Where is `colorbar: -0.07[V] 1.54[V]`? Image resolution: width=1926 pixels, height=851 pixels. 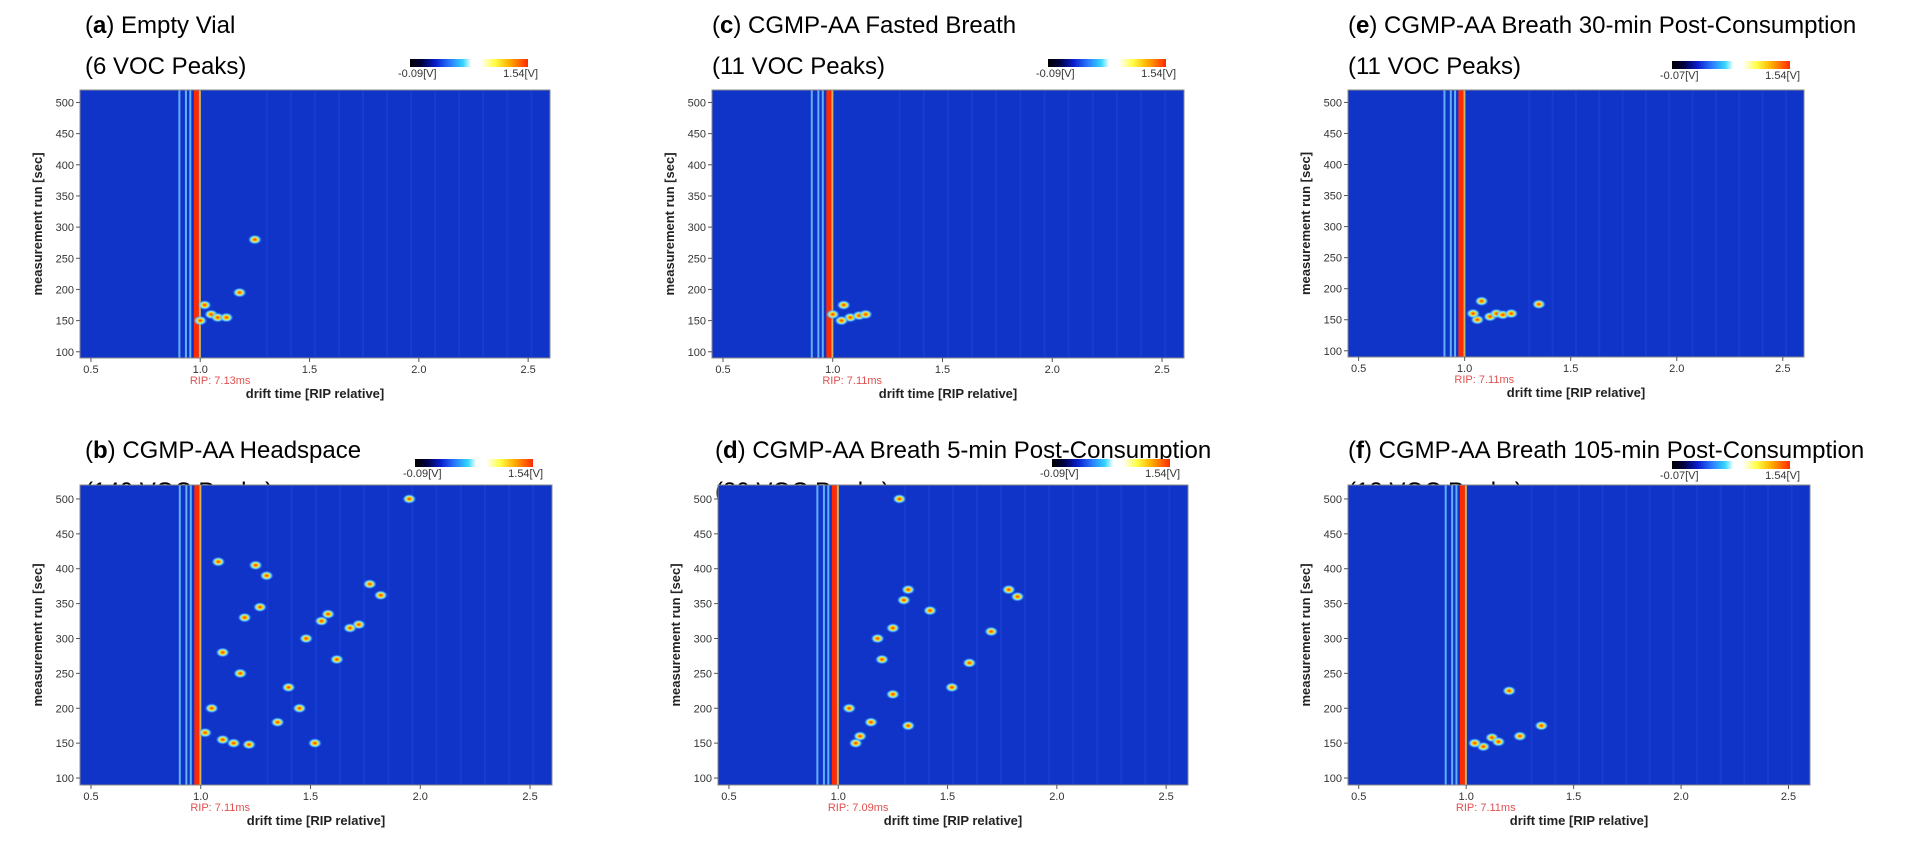 colorbar: -0.07[V] 1.54[V] is located at coordinates (1730, 472).